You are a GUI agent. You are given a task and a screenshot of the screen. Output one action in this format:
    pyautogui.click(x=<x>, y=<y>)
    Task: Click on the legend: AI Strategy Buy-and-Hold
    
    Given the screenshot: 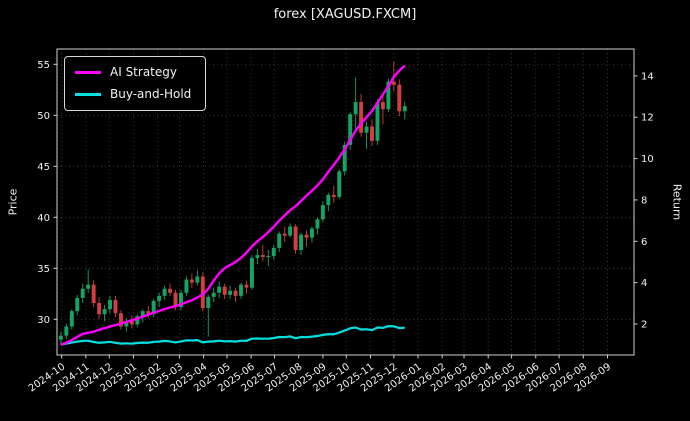 What is the action you would take?
    pyautogui.click(x=135, y=83)
    